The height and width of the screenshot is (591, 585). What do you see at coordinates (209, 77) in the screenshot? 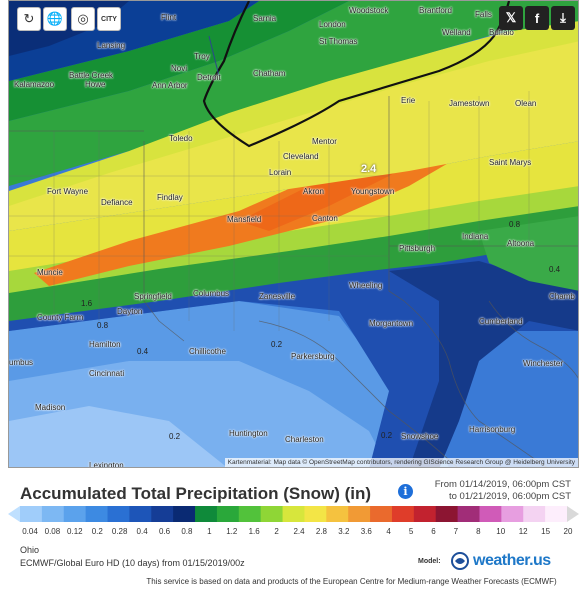
I see `city-label: Detroit` at bounding box center [209, 77].